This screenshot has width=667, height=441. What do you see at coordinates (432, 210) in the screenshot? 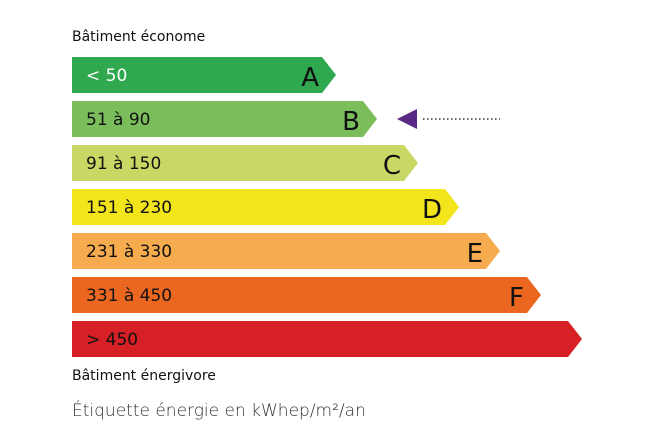
I see `class-letter: D` at bounding box center [432, 210].